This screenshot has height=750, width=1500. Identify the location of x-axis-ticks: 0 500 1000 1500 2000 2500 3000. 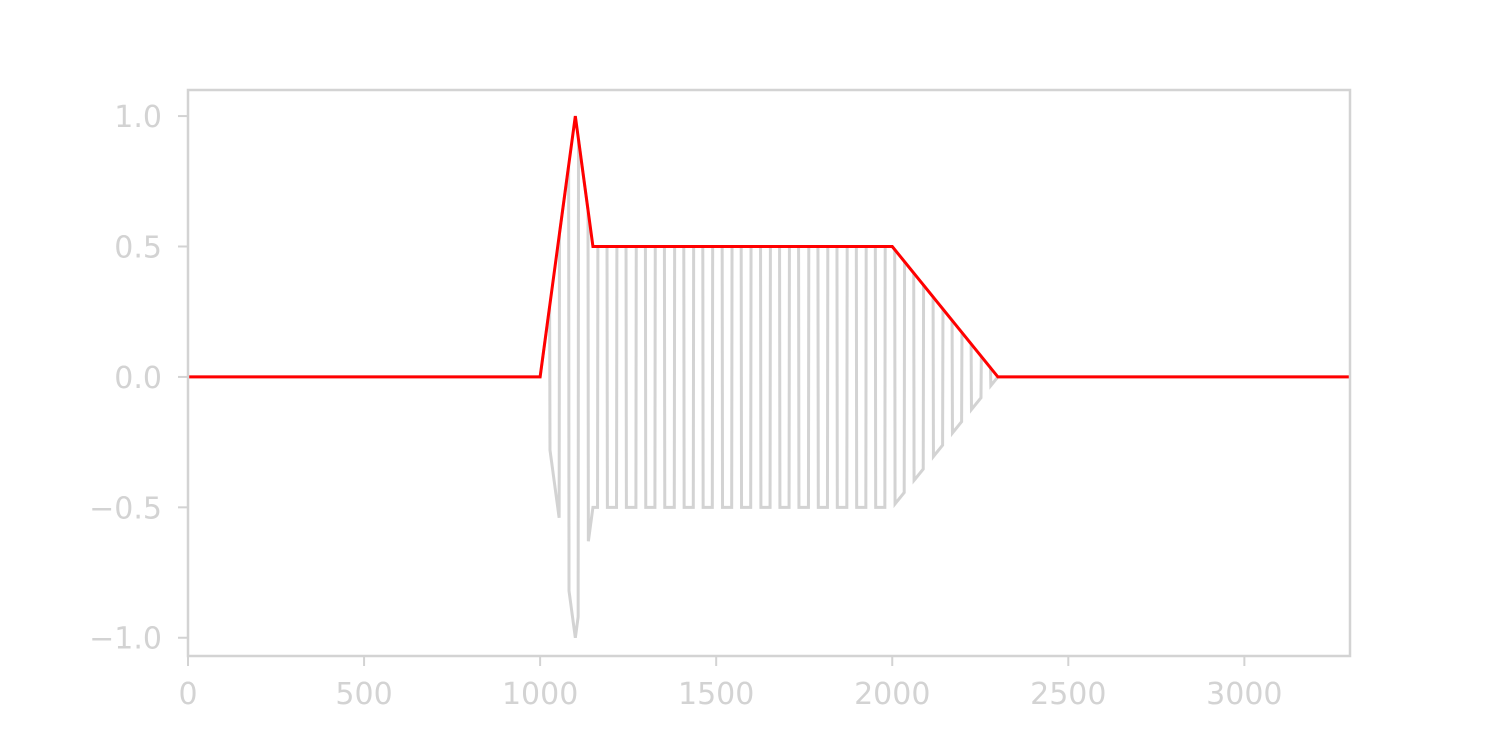
(730, 684).